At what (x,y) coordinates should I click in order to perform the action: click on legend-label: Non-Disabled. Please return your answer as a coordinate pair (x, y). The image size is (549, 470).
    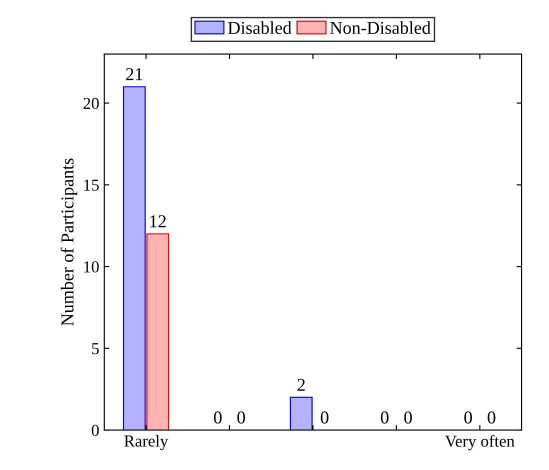
    Looking at the image, I should click on (380, 27).